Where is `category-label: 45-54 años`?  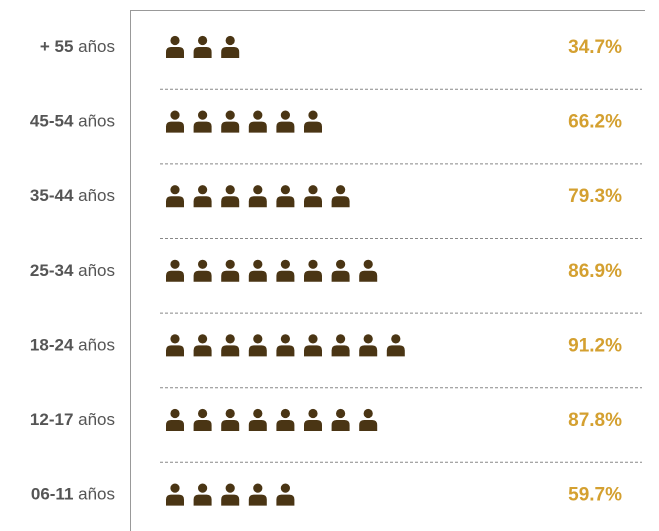
category-label: 45-54 años is located at coordinates (72, 121).